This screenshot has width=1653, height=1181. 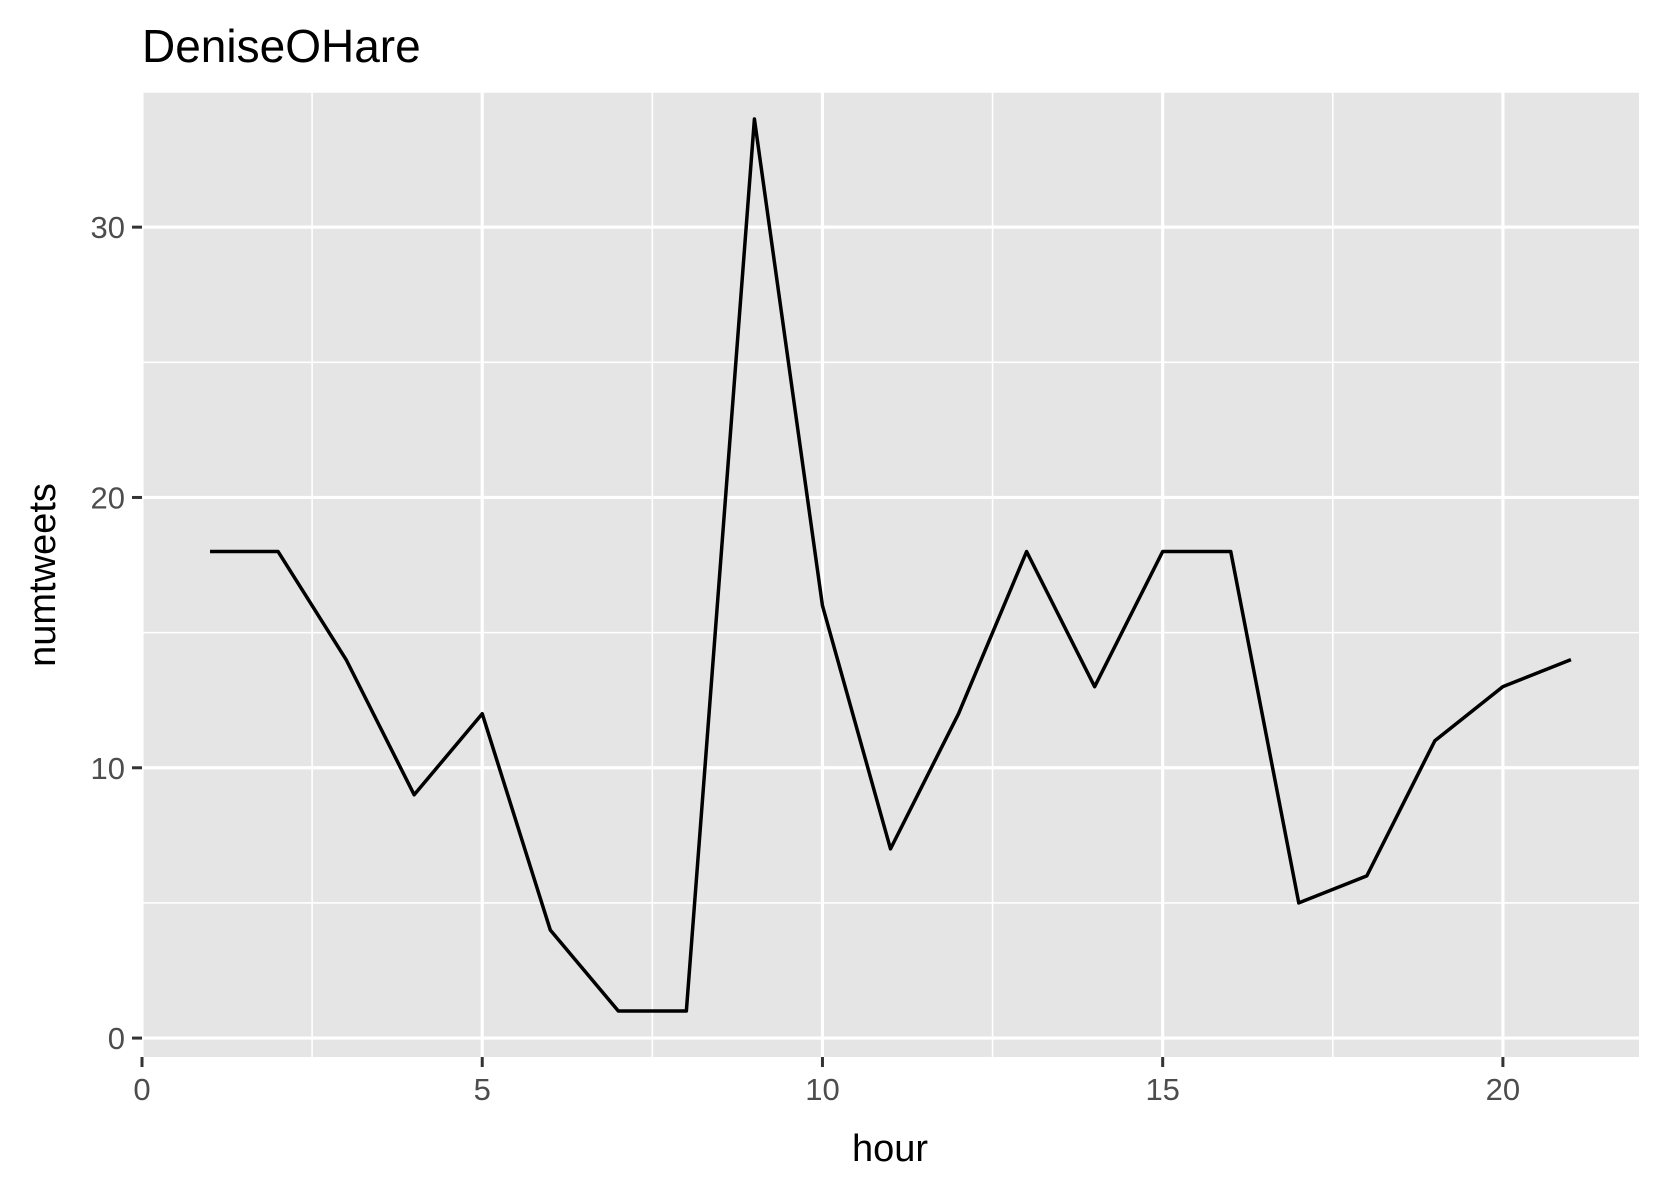 What do you see at coordinates (43, 575) in the screenshot?
I see `y-axis-title: numtweets` at bounding box center [43, 575].